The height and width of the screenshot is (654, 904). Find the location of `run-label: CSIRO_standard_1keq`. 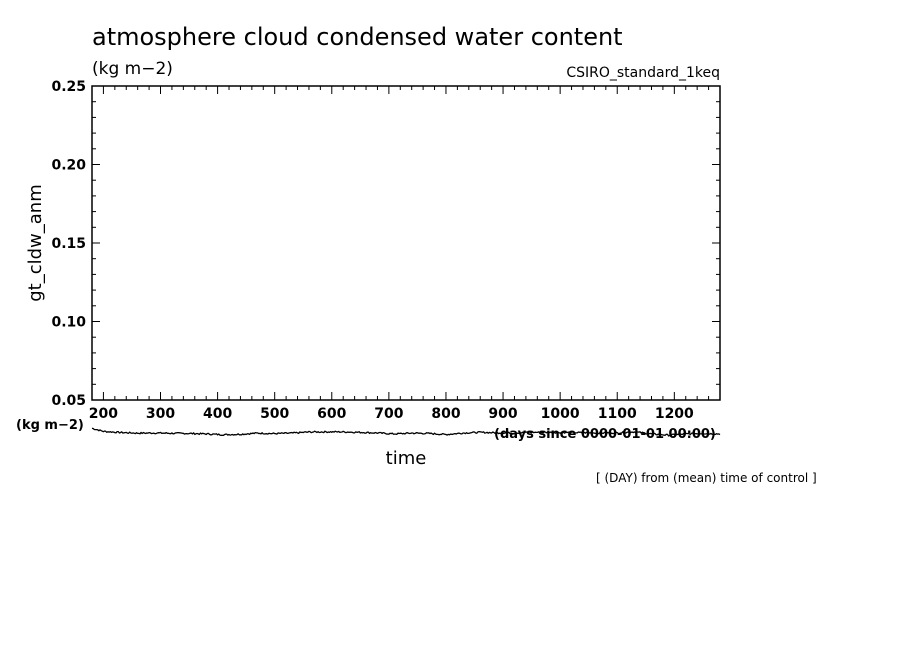

run-label: CSIRO_standard_1keq is located at coordinates (643, 73).